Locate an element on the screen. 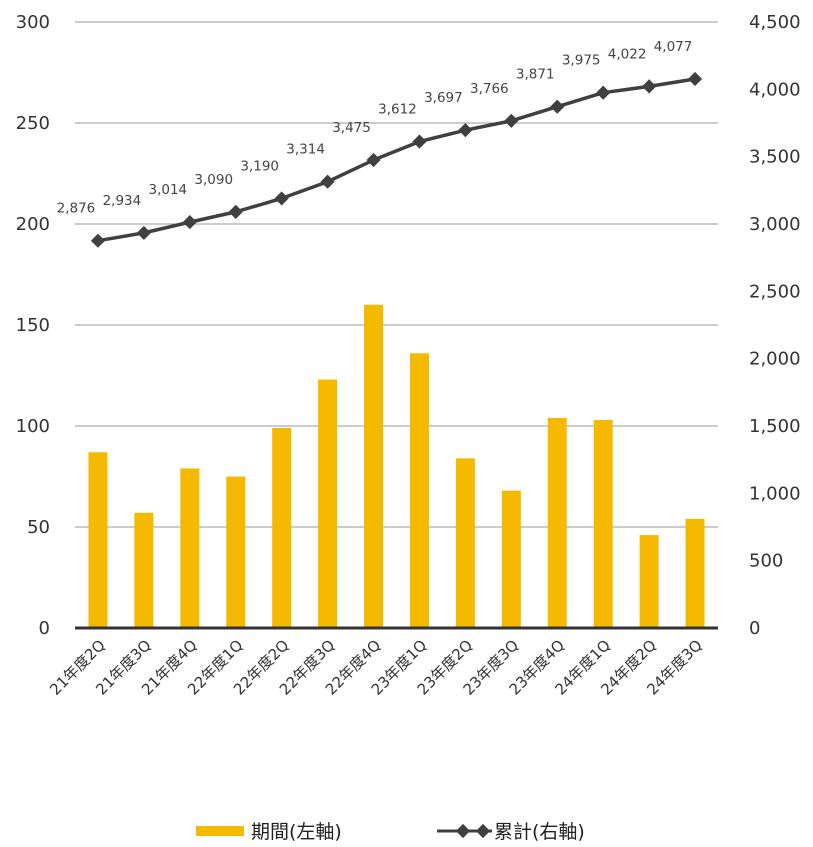 Image resolution: width=813 pixels, height=847 pixels. right-tick-9: 4,500 is located at coordinates (775, 22).